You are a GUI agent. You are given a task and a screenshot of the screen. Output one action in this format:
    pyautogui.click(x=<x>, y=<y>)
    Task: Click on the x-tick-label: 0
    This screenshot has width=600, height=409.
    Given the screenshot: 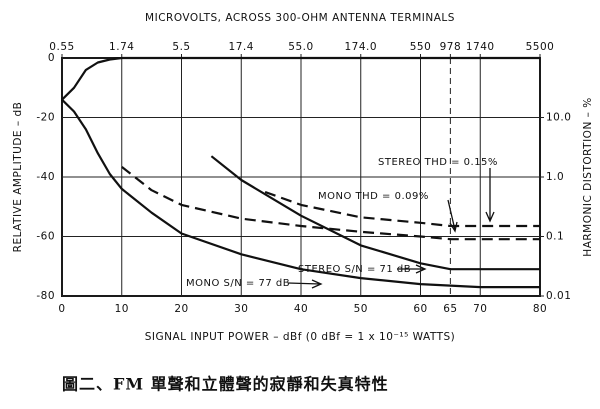 What is the action you would take?
    pyautogui.click(x=61, y=309)
    